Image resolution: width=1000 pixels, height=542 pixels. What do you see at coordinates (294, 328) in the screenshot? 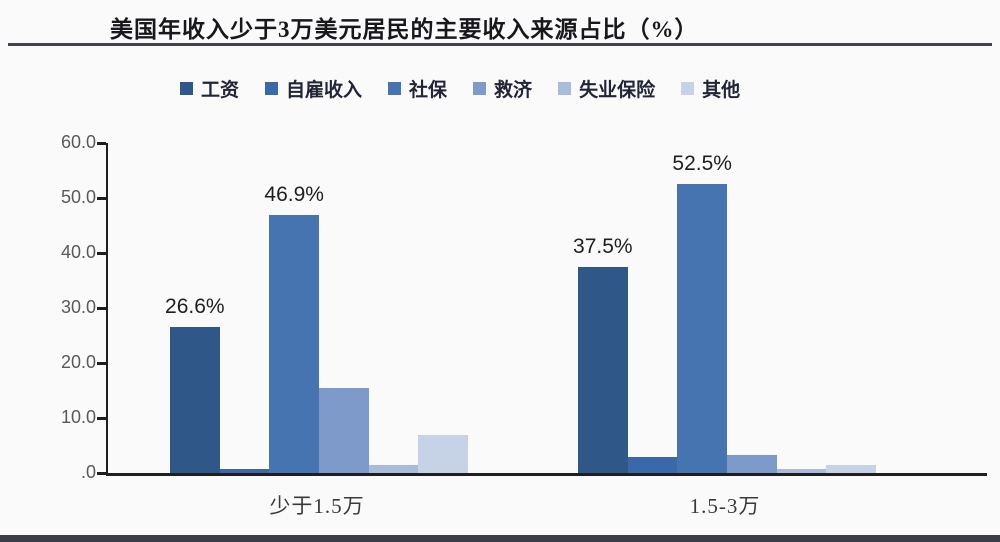
I see `bar: 46.9%` at bounding box center [294, 328].